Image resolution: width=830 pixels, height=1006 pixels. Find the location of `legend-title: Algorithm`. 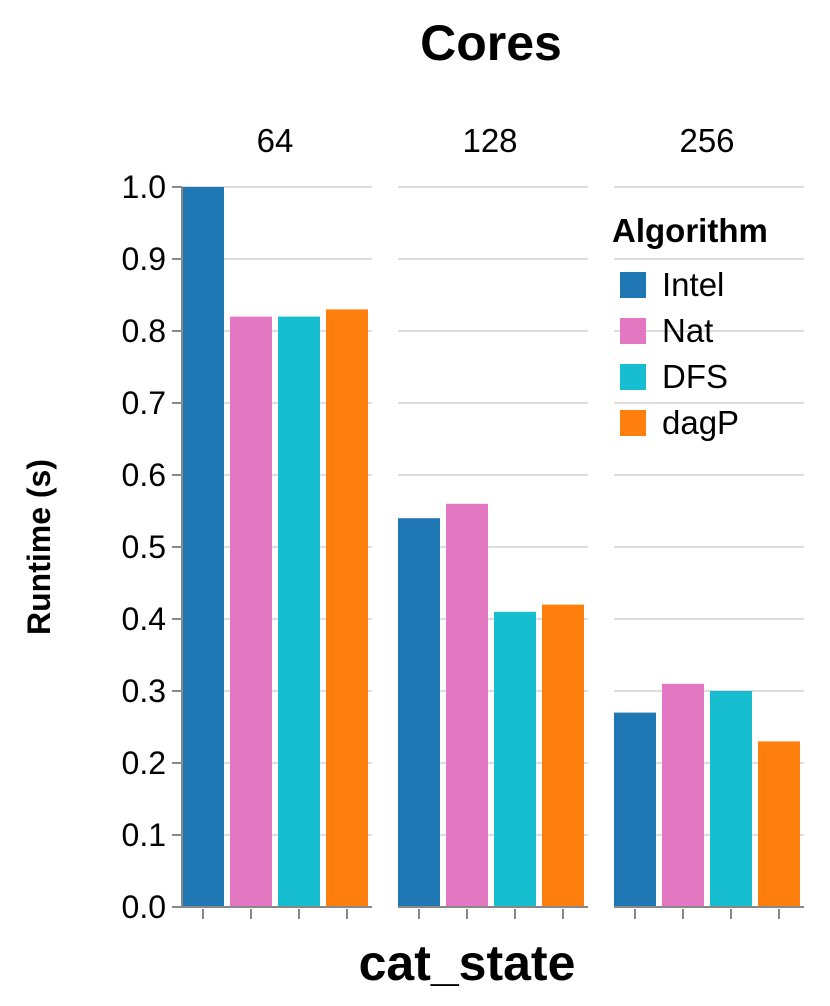

legend-title: Algorithm is located at coordinates (690, 230).